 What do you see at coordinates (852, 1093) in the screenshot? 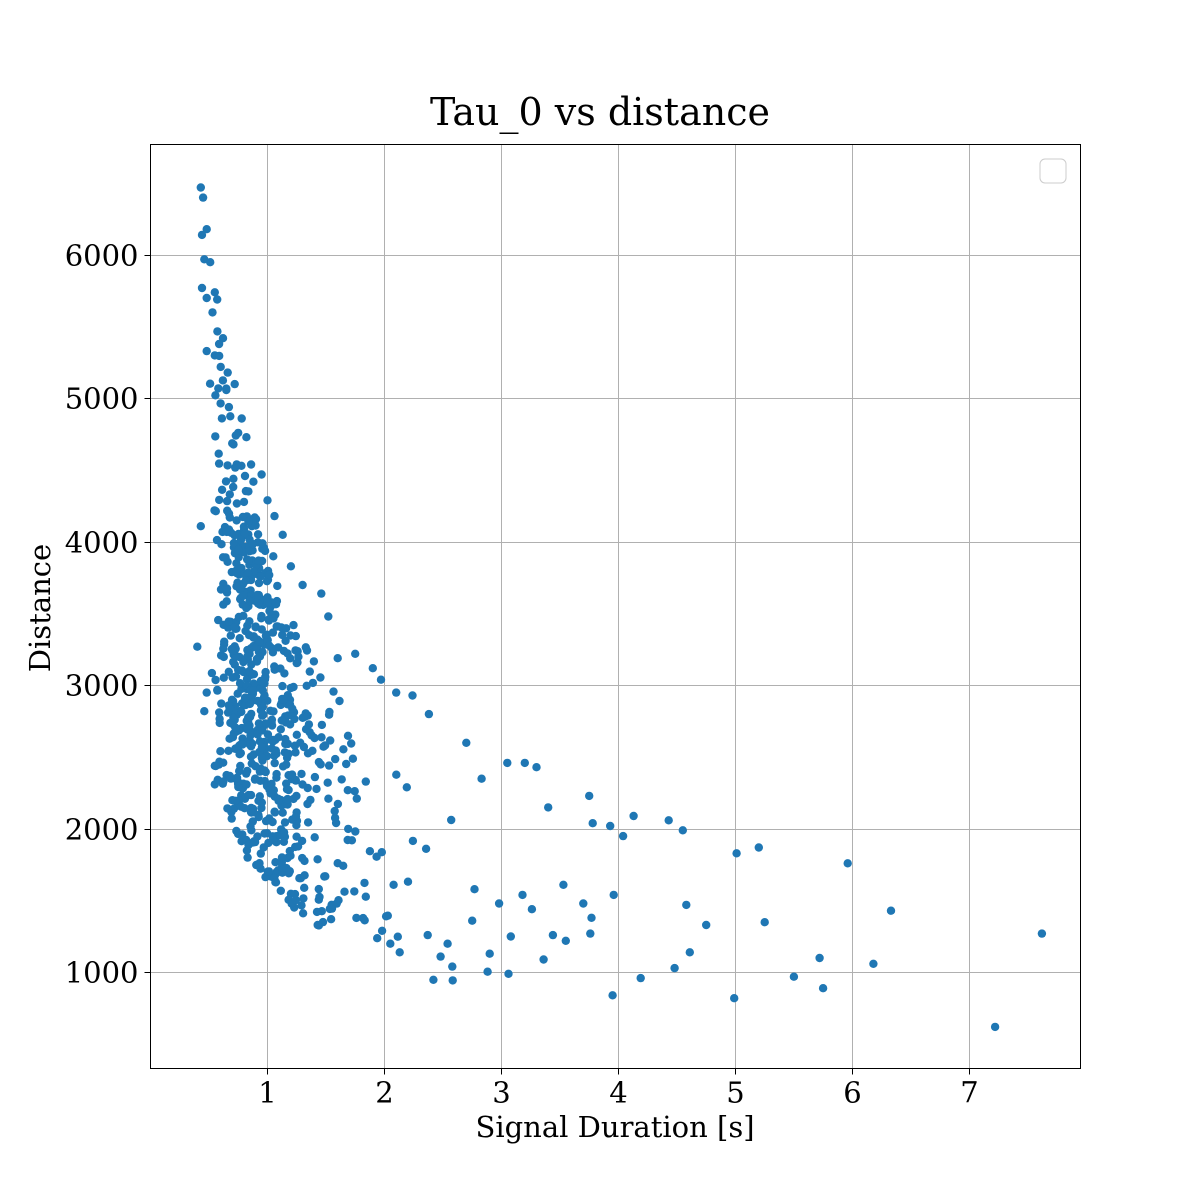
I see `x-tick-label: 6` at bounding box center [852, 1093].